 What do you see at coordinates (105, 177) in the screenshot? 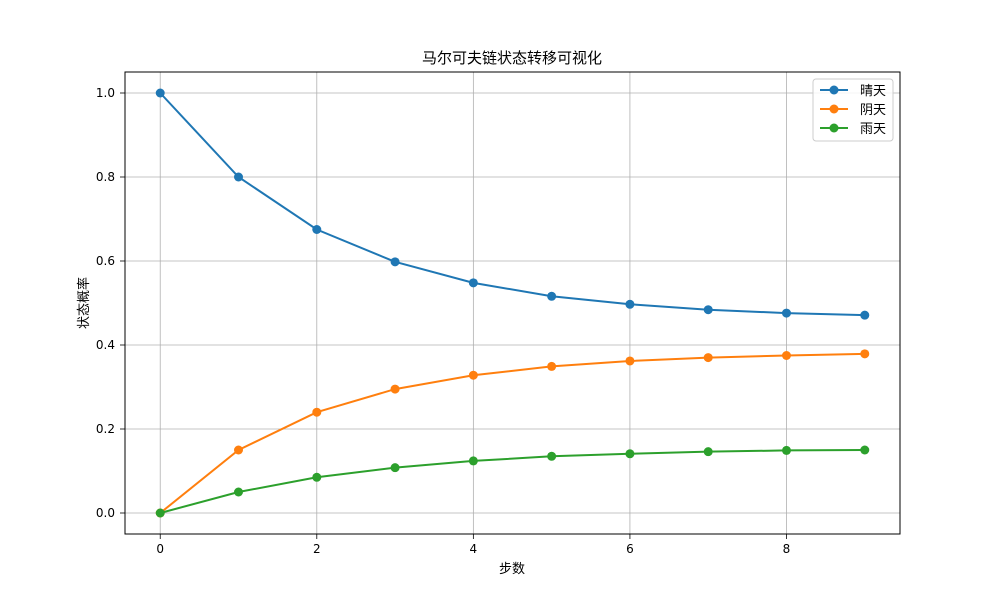
I see `y-tick-label: 0.8` at bounding box center [105, 177].